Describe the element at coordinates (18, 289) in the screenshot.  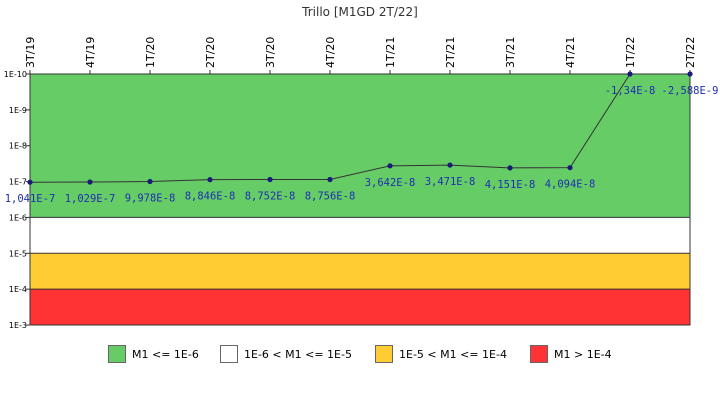
I see `y-tick-label: 1E-4` at that location.